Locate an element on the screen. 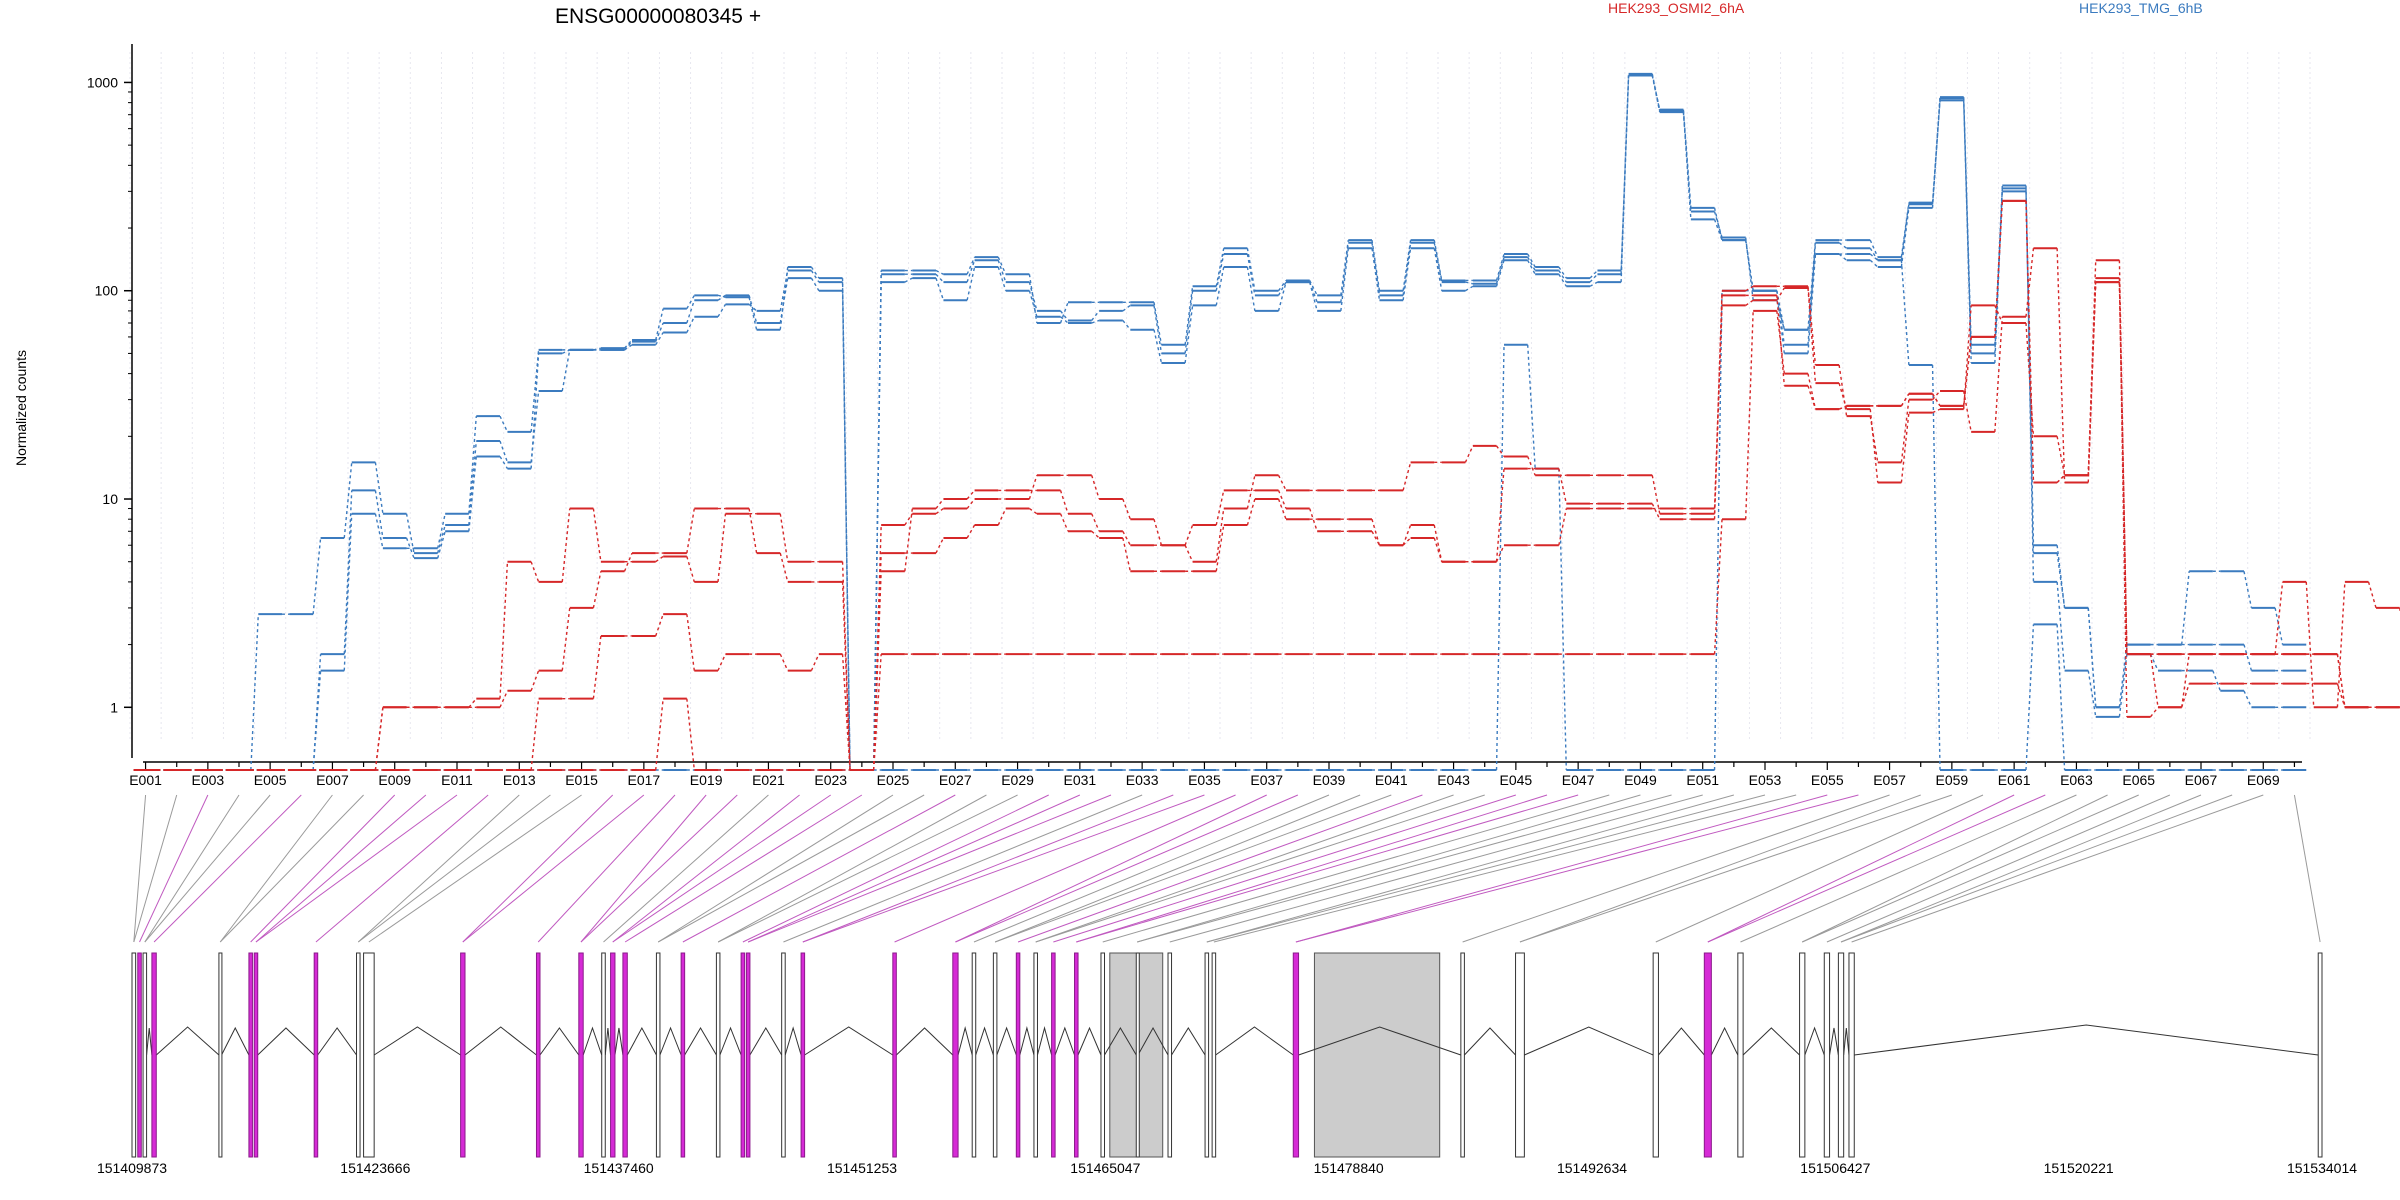 The height and width of the screenshot is (1200, 2400). genome-tick-label: 151465047 is located at coordinates (1105, 1168).